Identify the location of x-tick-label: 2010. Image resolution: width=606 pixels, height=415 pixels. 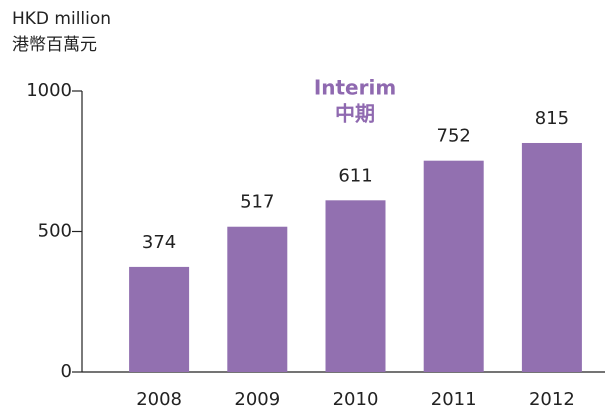
(356, 399).